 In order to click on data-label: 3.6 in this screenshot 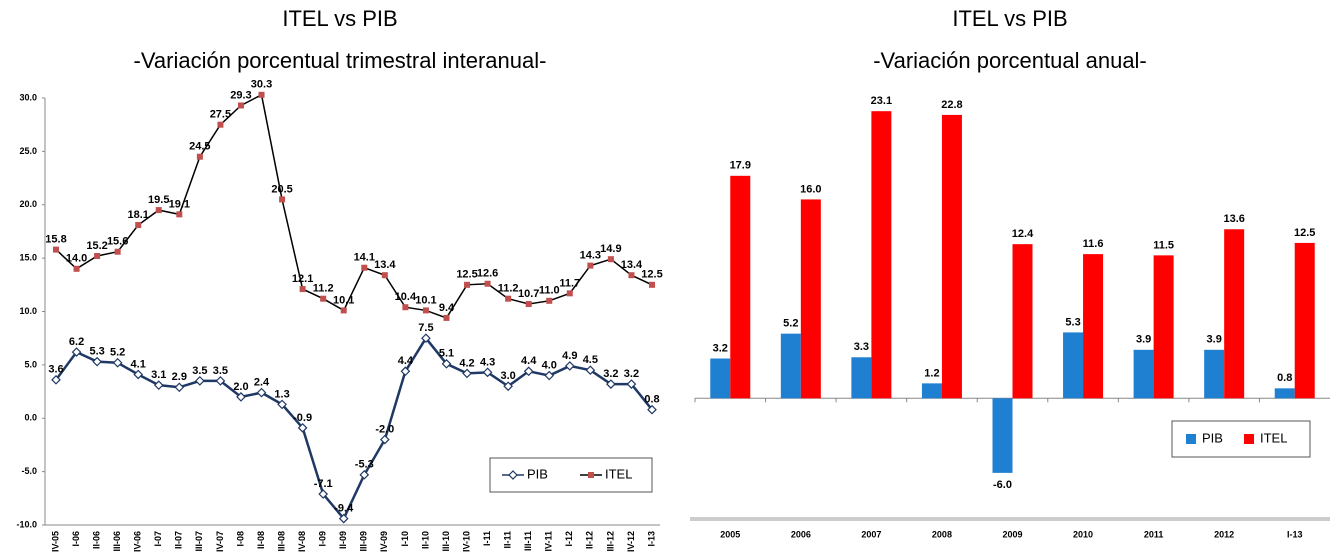, I will do `click(55, 370)`.